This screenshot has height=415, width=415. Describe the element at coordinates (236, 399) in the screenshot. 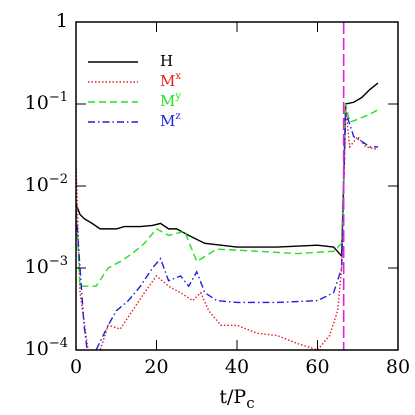

I see `x-axis-label: t/Pc` at that location.